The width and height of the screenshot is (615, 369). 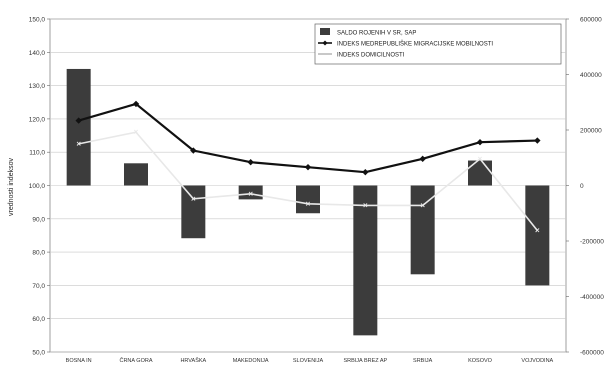 What do you see at coordinates (582, 186) in the screenshot?
I see `y-right-tick-label: 0` at bounding box center [582, 186].